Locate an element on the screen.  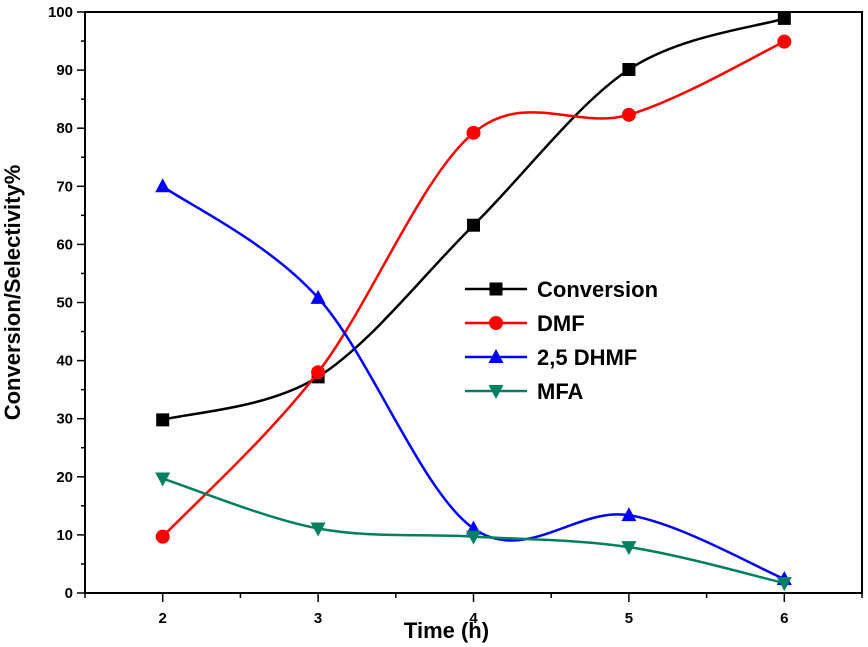
y-tick-label: 60 is located at coordinates (64, 244).